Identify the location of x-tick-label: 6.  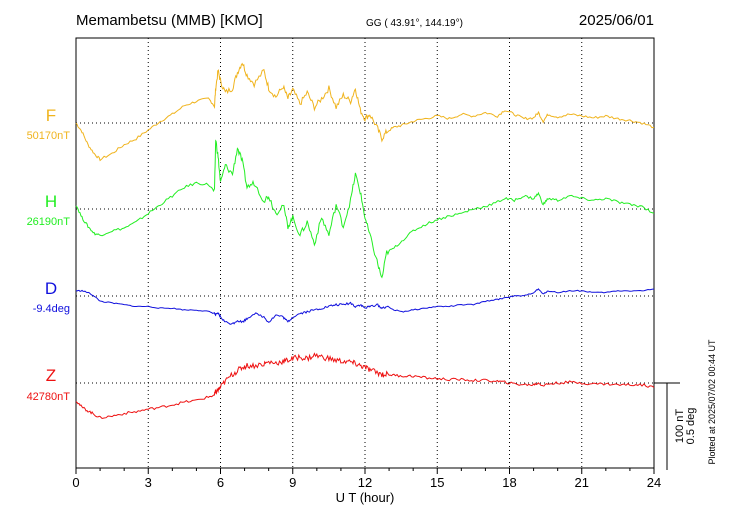
(220, 482).